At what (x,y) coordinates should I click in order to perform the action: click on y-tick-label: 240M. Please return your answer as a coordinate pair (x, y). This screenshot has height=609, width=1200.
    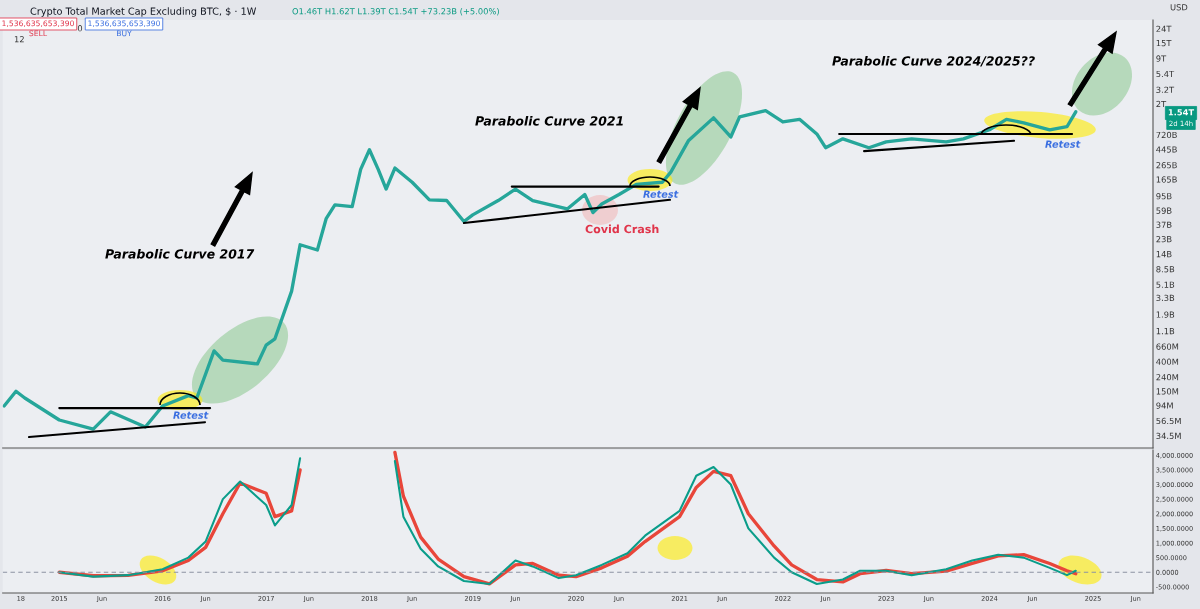
    Looking at the image, I should click on (1167, 377).